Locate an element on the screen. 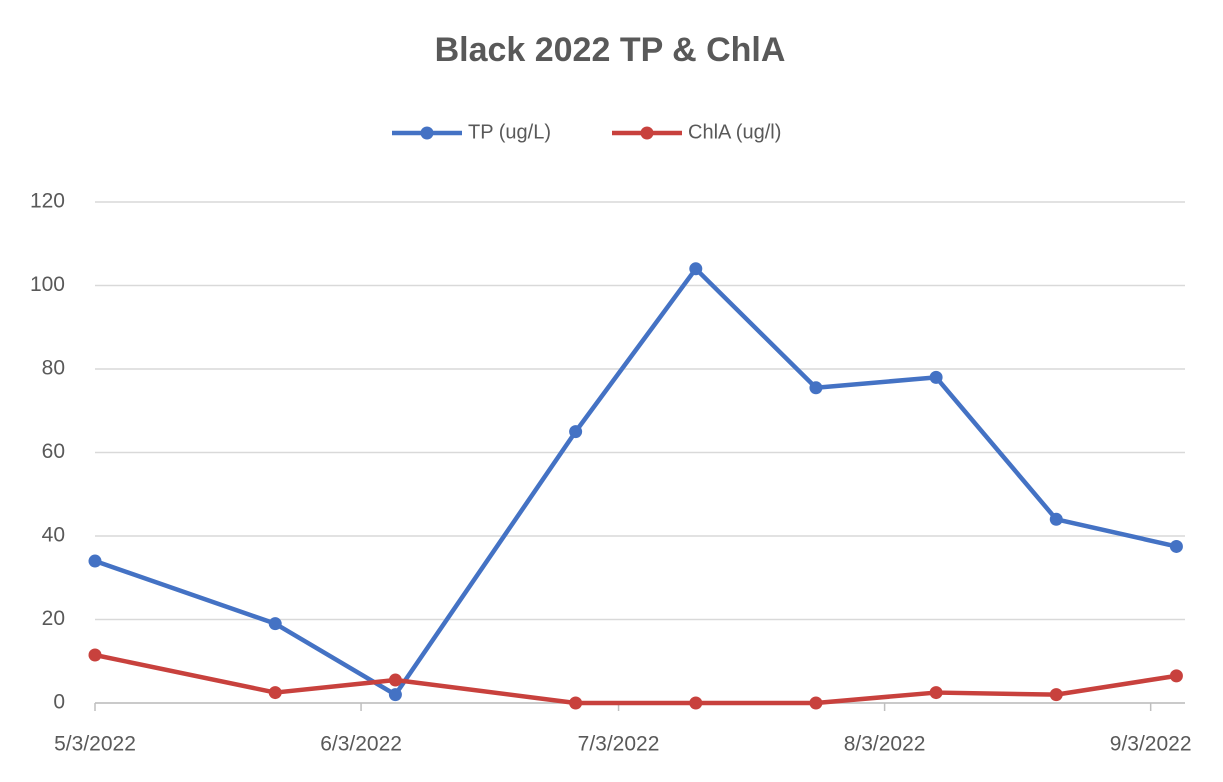 The height and width of the screenshot is (782, 1223). x-tick-label: 6/3/2022 is located at coordinates (361, 744).